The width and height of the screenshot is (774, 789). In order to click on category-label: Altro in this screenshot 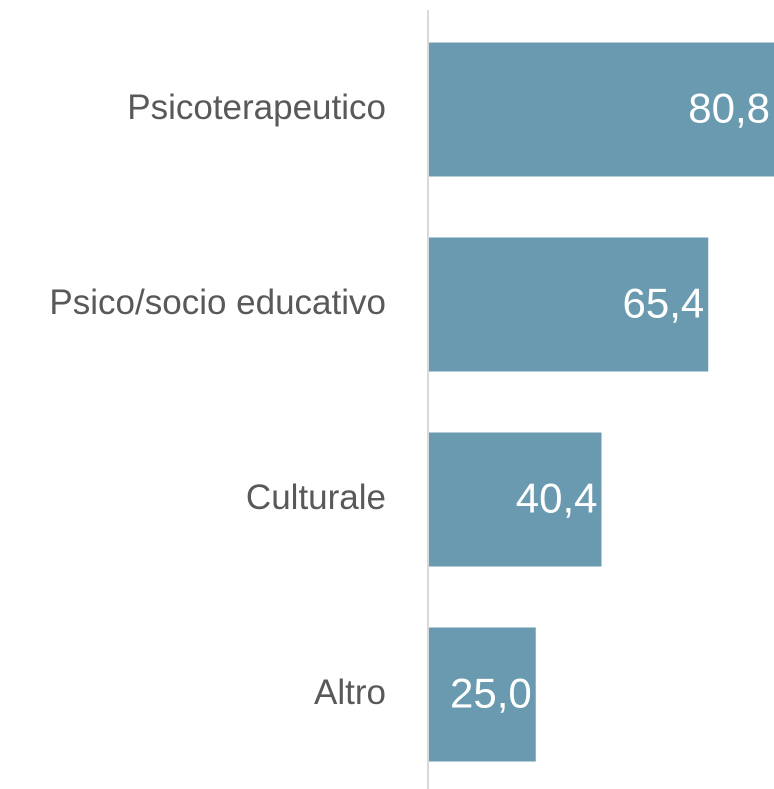, I will do `click(350, 692)`.